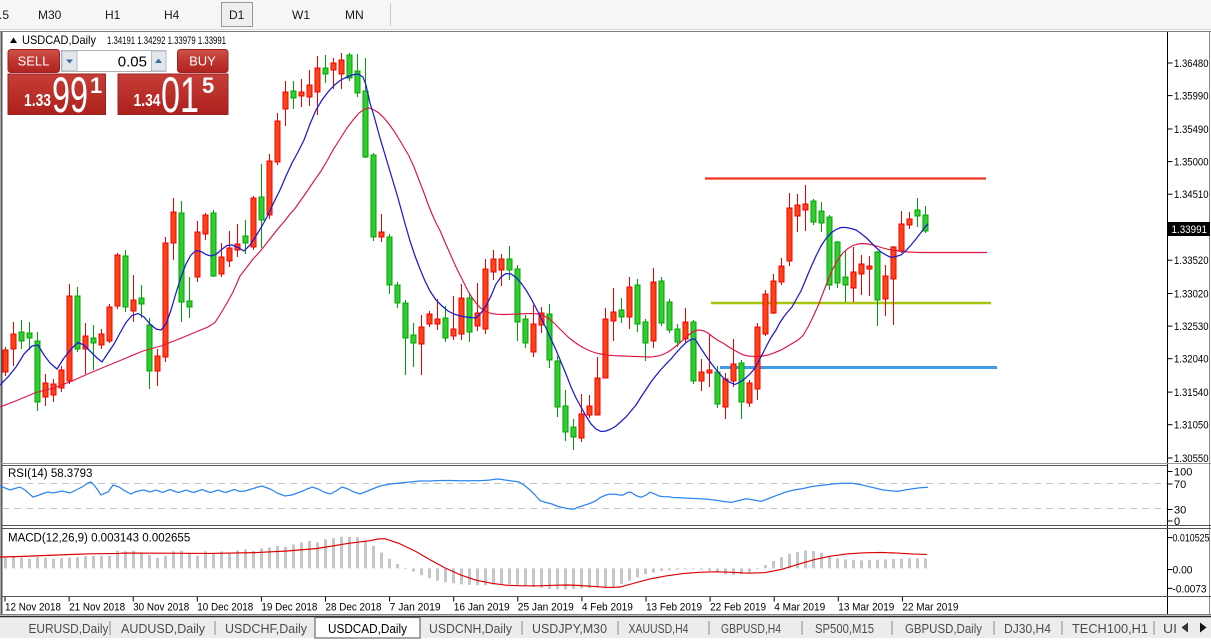  What do you see at coordinates (1191, 327) in the screenshot?
I see `svg-text: 1.32530` at bounding box center [1191, 327].